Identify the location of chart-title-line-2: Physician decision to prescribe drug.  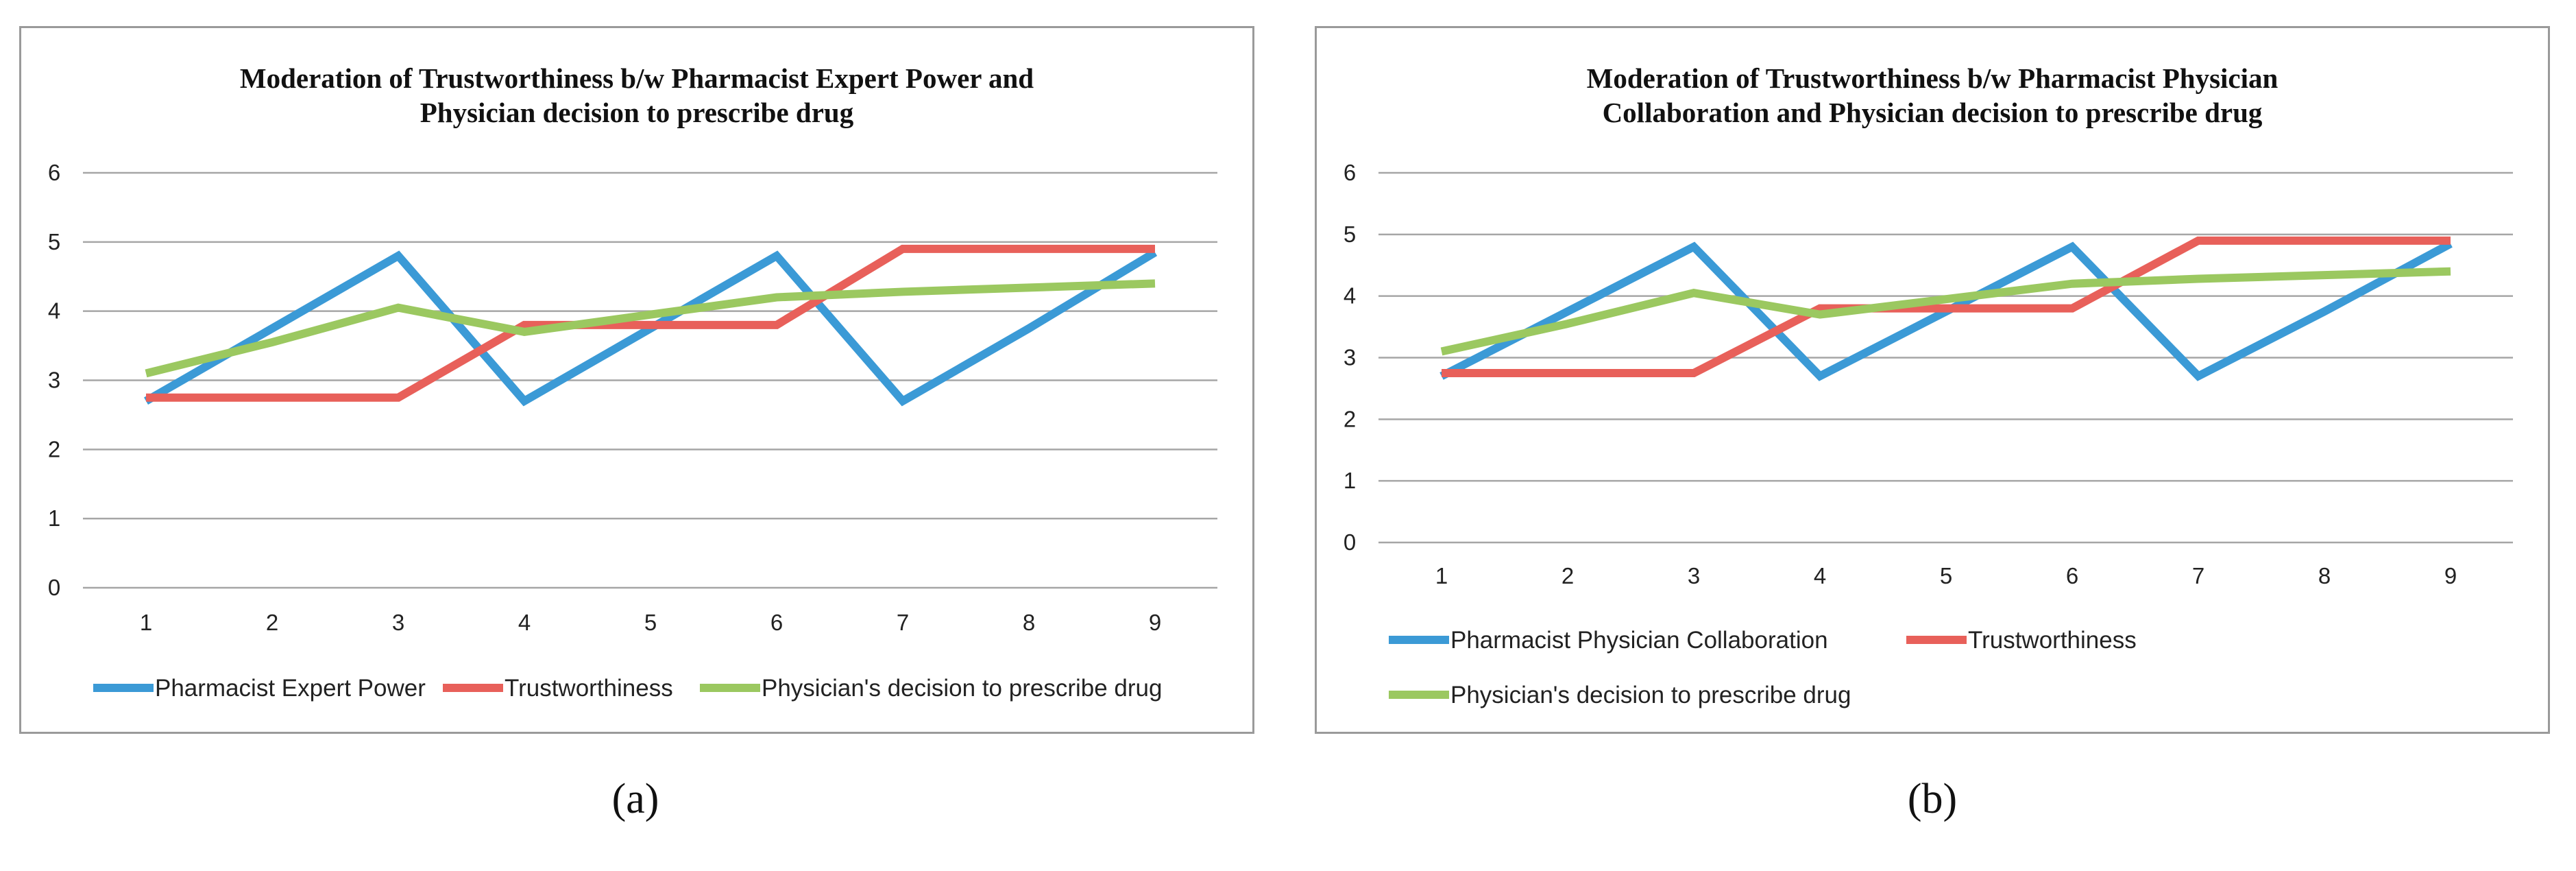
(637, 113).